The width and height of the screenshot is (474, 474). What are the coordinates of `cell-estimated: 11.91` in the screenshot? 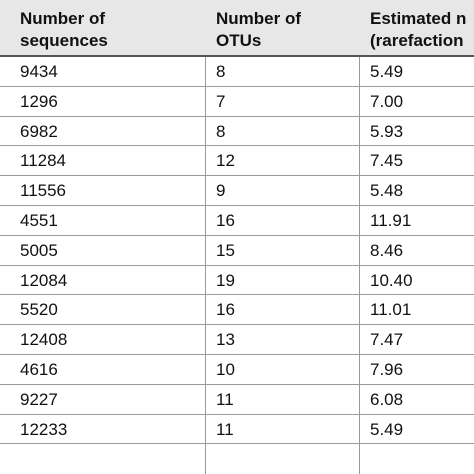 It's located at (391, 220).